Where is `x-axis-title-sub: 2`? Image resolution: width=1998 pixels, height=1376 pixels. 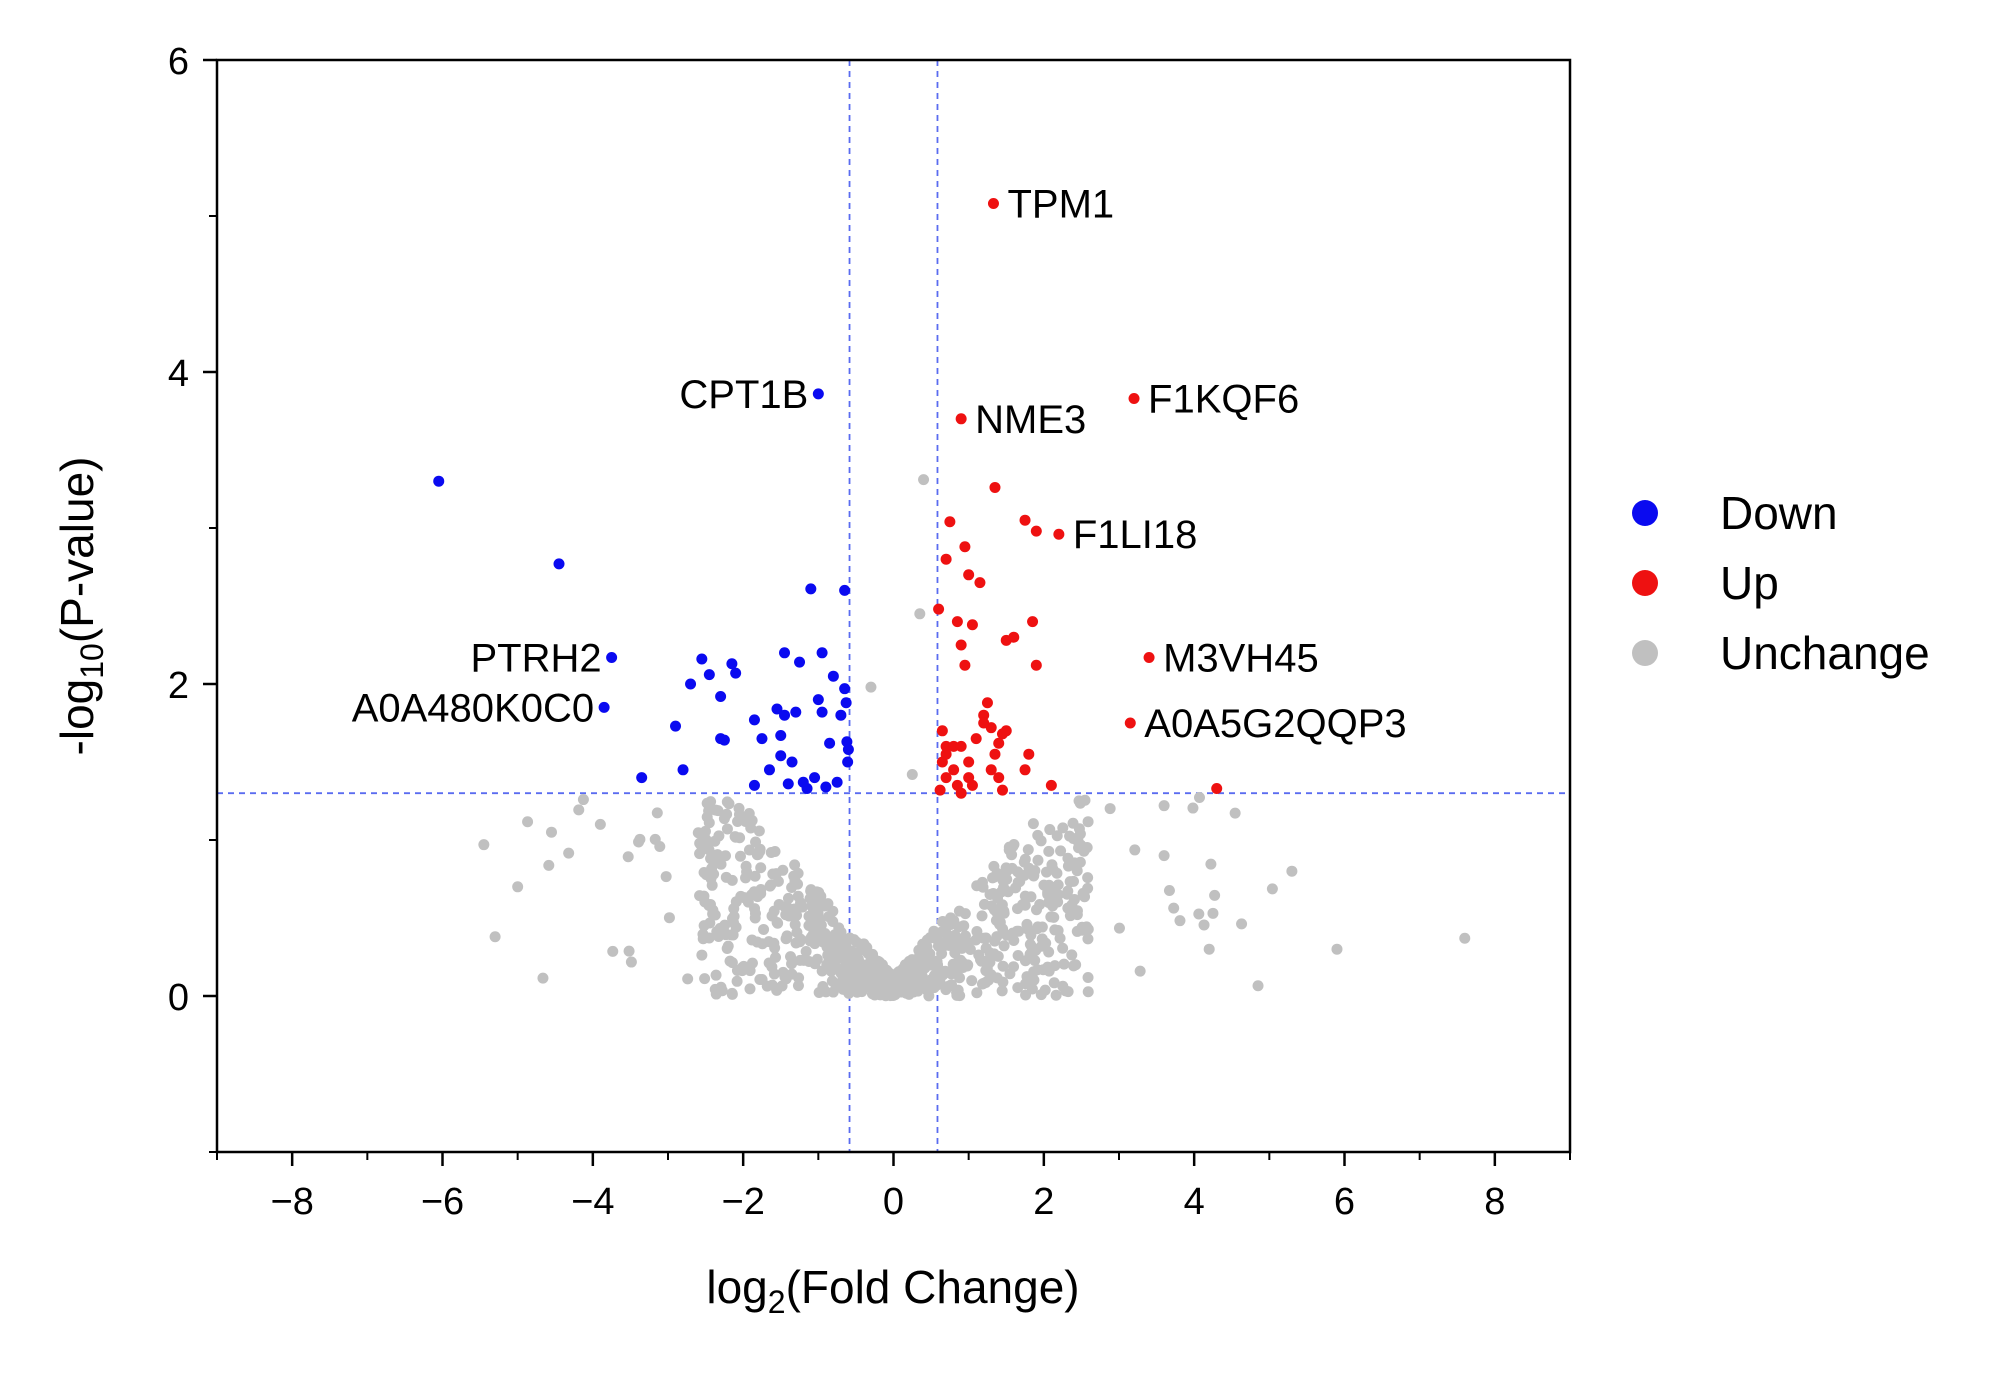 x-axis-title-sub: 2 is located at coordinates (777, 1302).